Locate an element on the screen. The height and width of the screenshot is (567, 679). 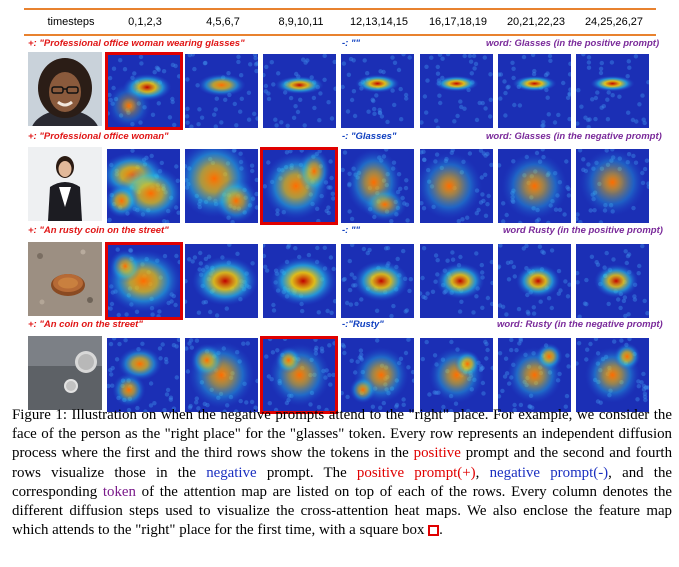
positive-prompt-label: +: "Professional office woman" is located at coordinates (98, 136).